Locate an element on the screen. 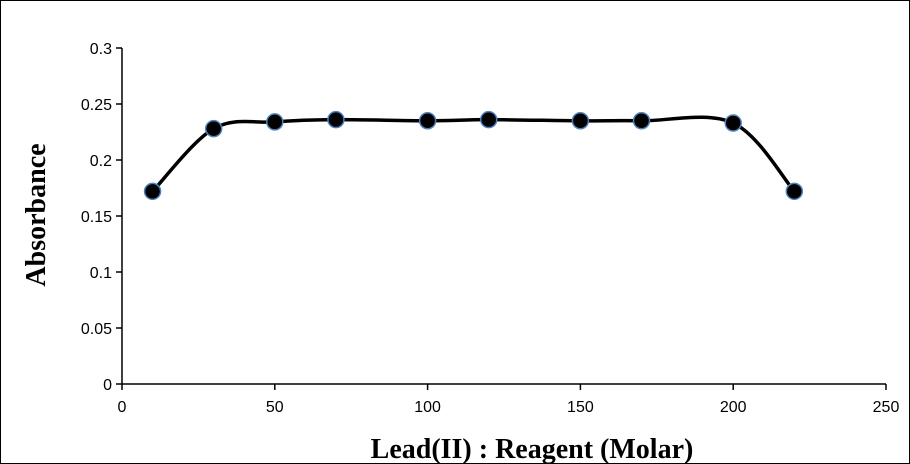  y-tick-label: 0 is located at coordinates (107, 385).